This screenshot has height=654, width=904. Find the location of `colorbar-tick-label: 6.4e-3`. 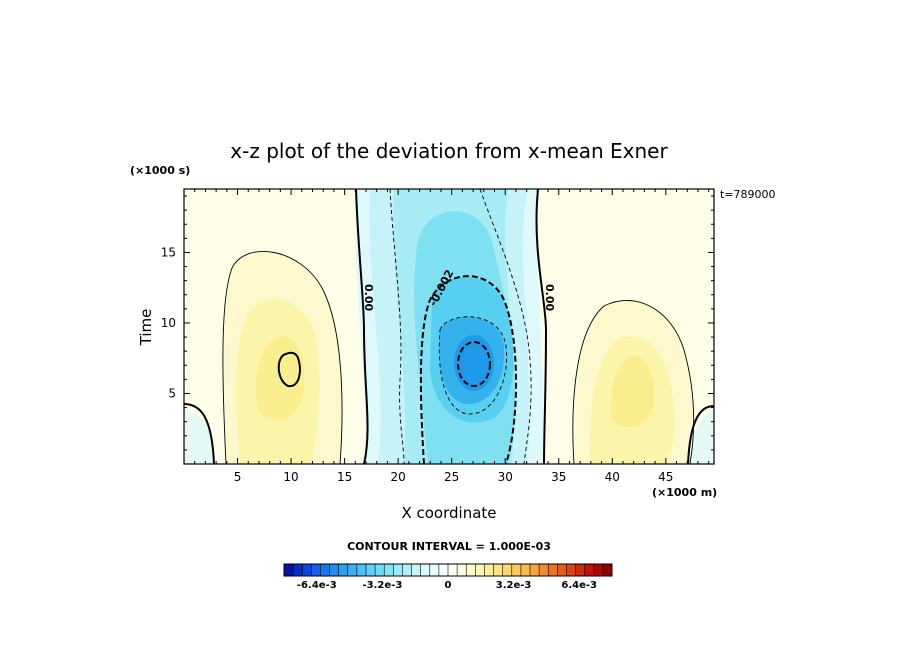

colorbar-tick-label: 6.4e-3 is located at coordinates (579, 585).